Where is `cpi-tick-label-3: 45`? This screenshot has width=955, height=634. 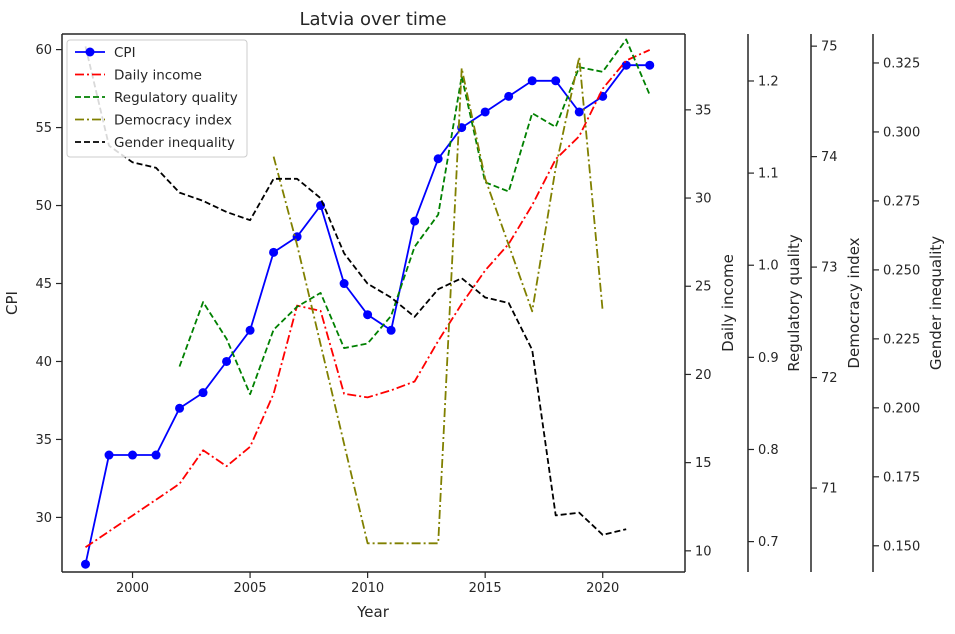
cpi-tick-label-3: 45 is located at coordinates (43, 284).